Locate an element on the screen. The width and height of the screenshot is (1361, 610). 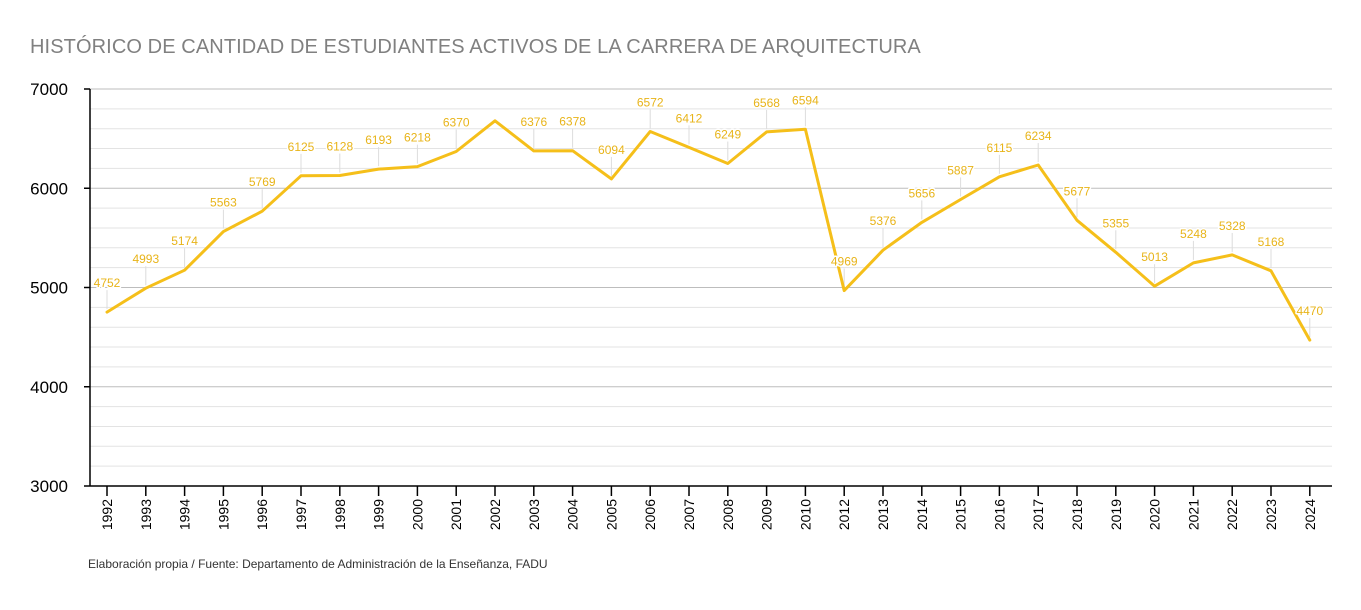
data-label: 5168 is located at coordinates (1271, 242).